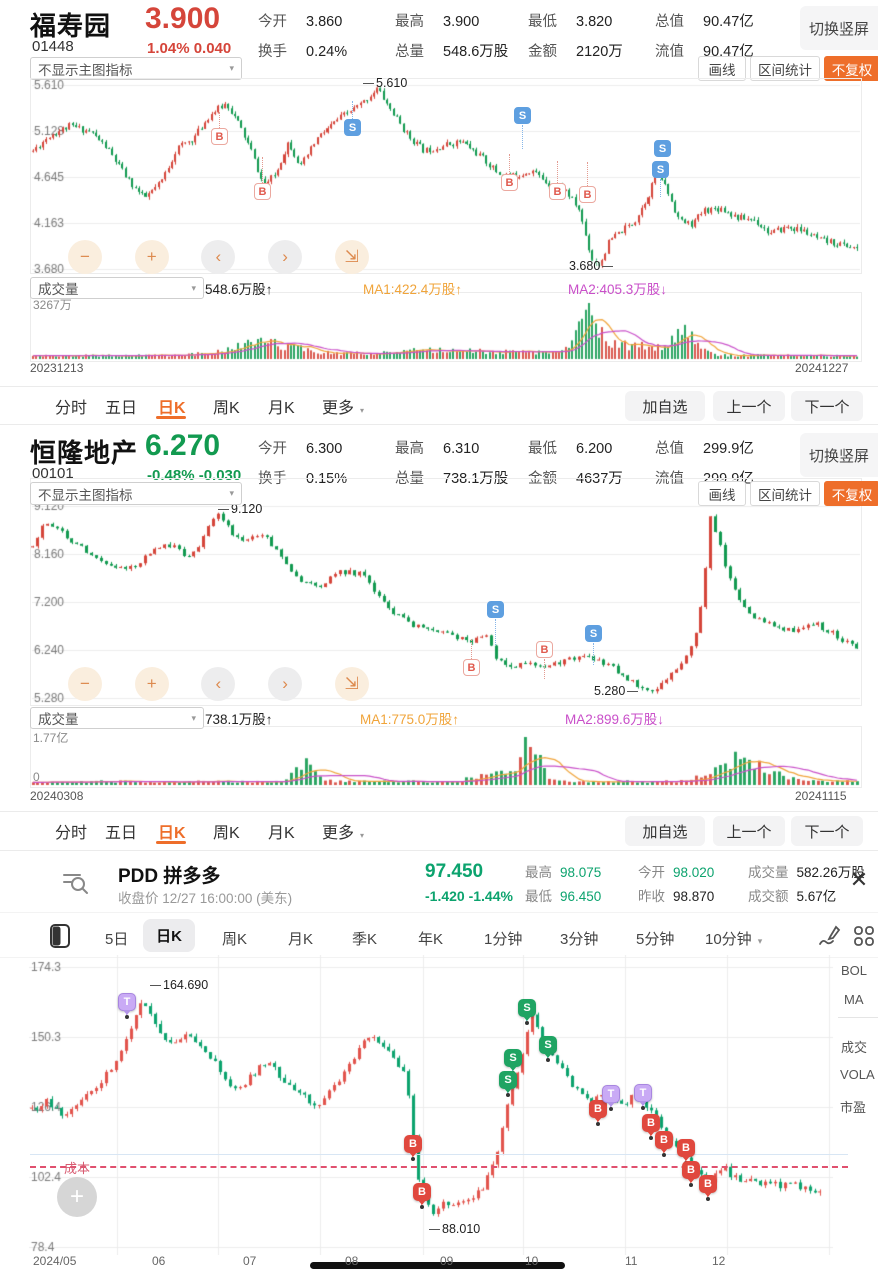 The height and width of the screenshot is (1271, 878). I want to click on close-icon: ✕, so click(859, 879).